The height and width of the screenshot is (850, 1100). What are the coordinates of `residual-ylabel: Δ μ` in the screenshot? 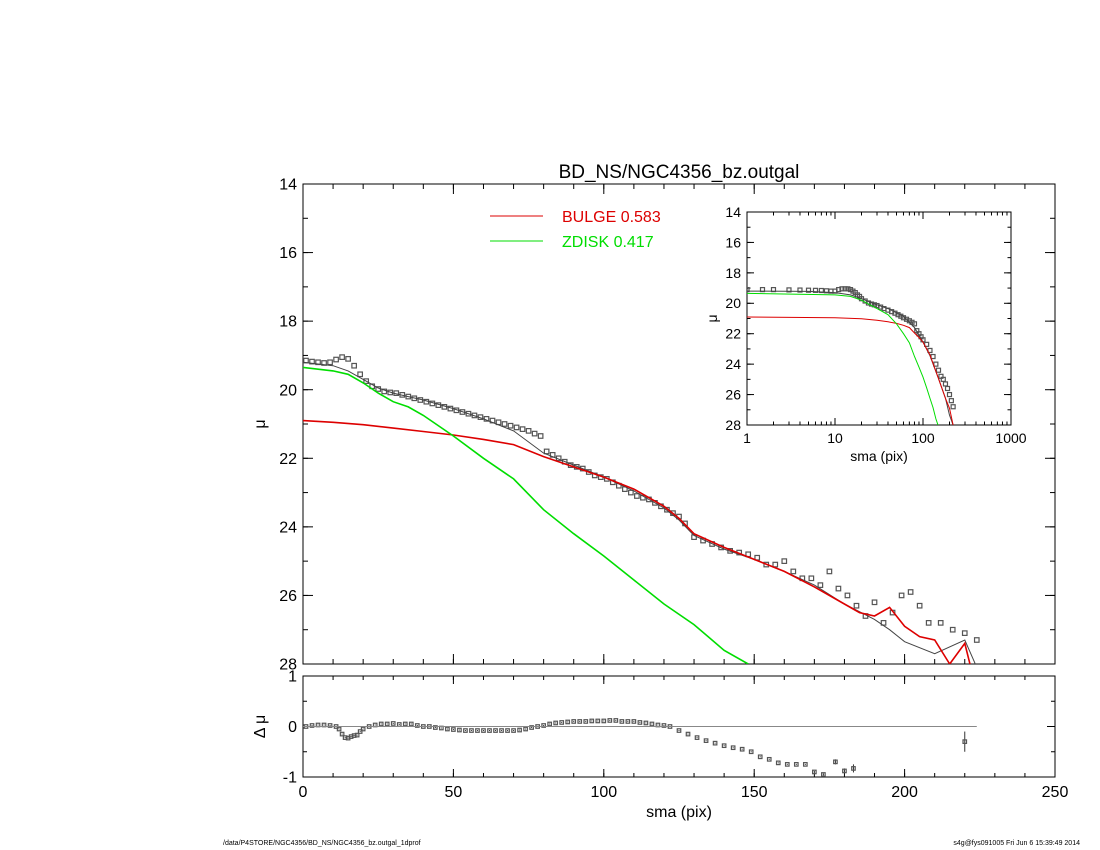 It's located at (260, 726).